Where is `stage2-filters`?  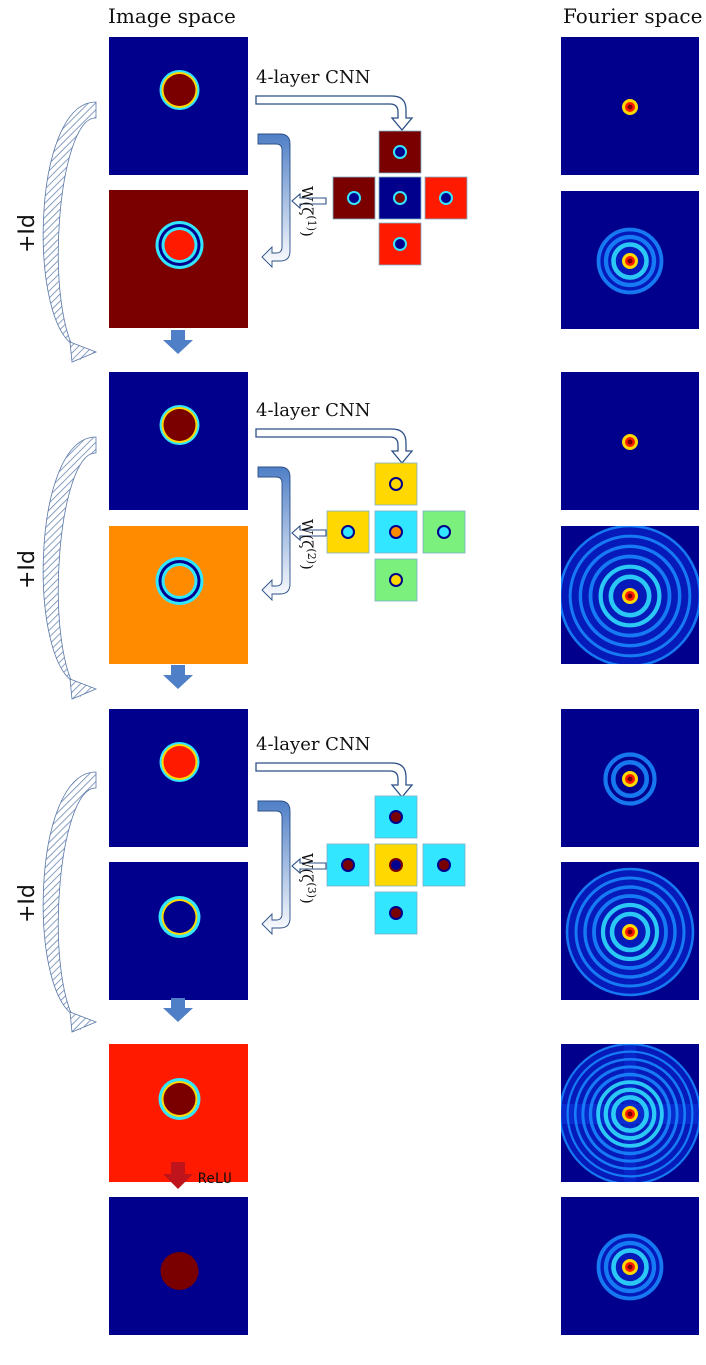 stage2-filters is located at coordinates (396, 532).